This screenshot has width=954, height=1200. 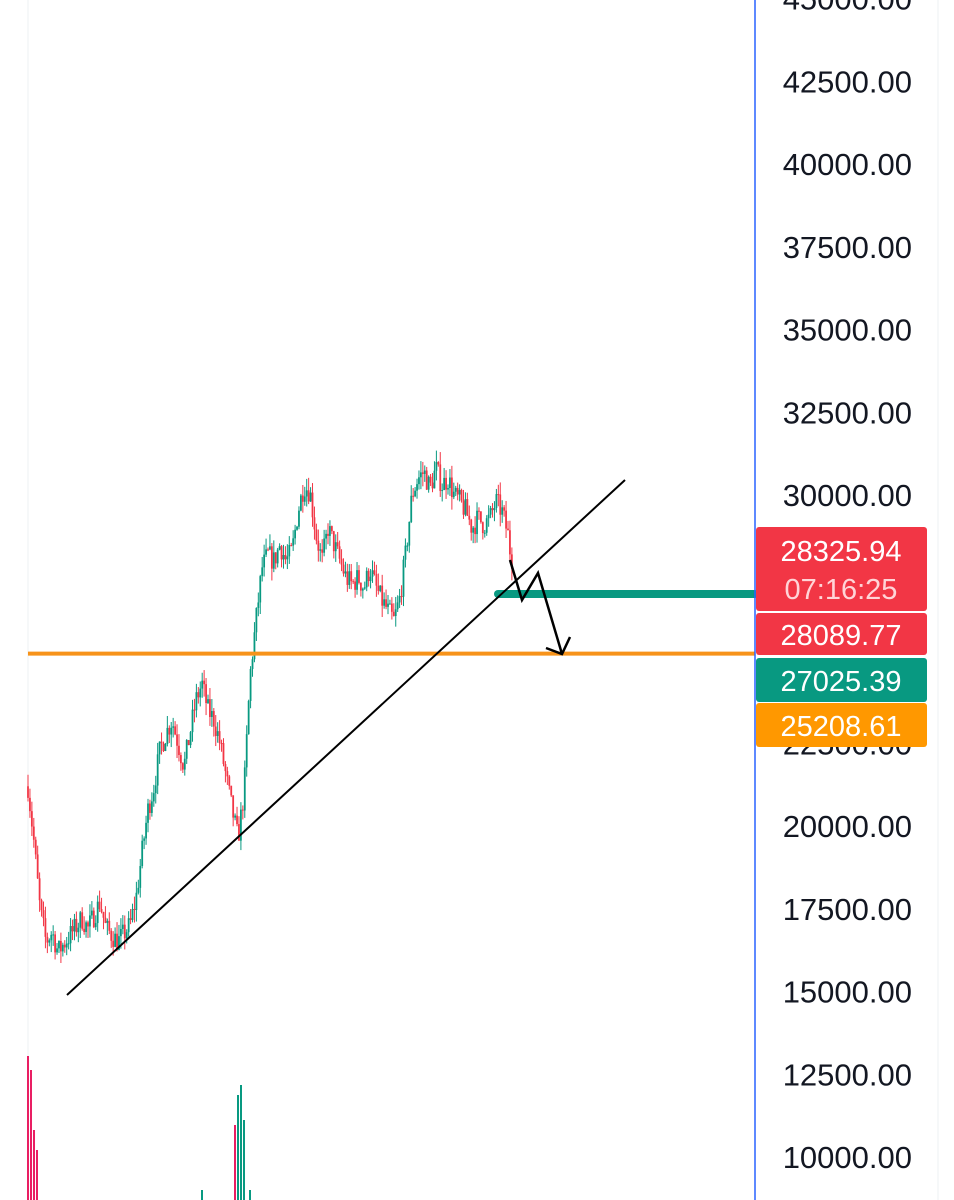 I want to click on y-tick-label: 45000.00, so click(x=847, y=8).